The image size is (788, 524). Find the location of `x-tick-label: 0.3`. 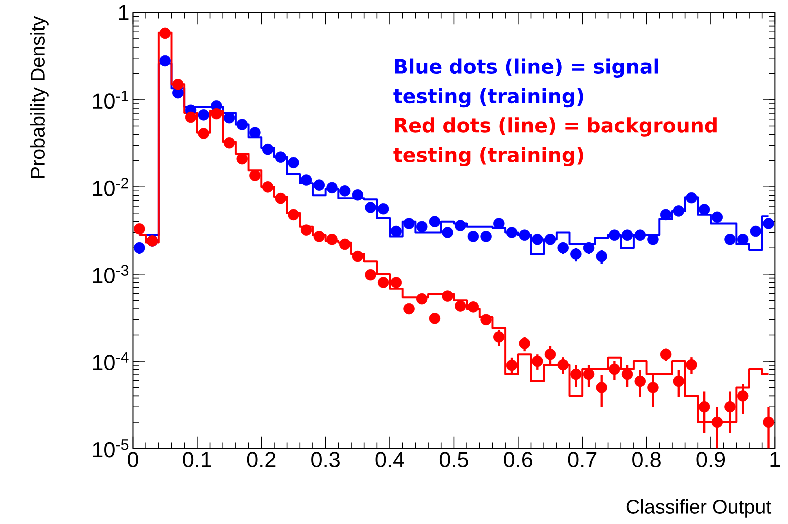

x-tick-label: 0.3 is located at coordinates (326, 460).